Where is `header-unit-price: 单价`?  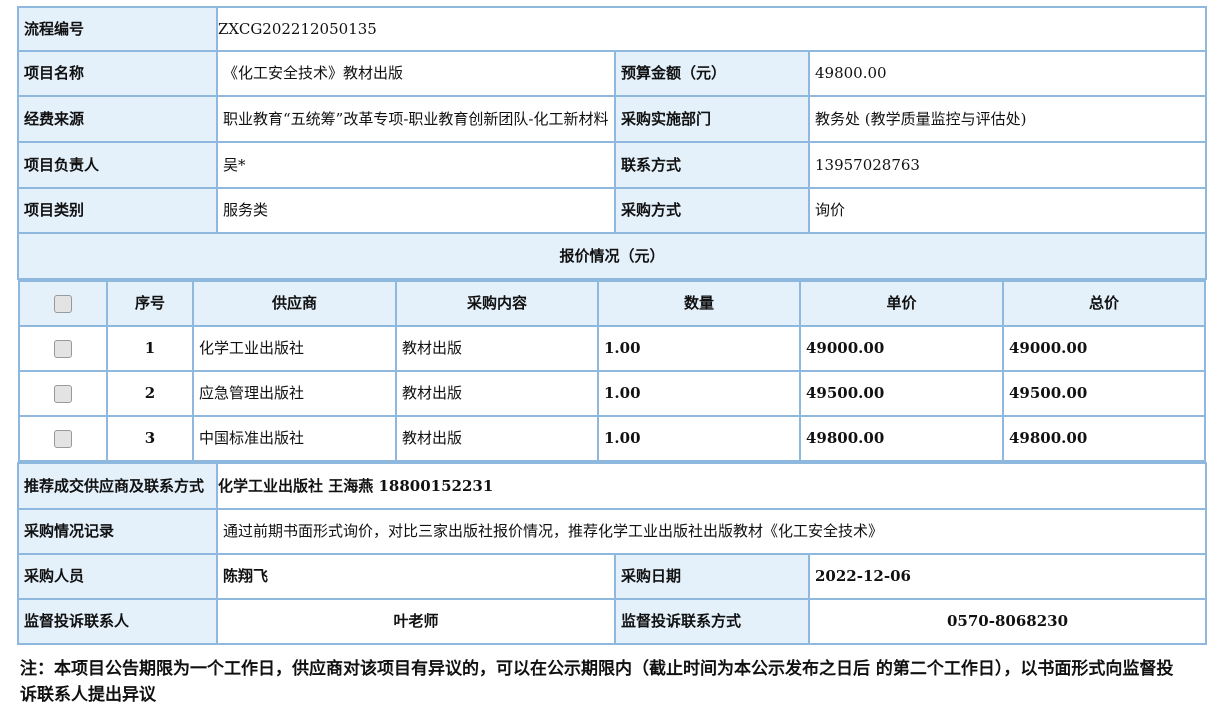
header-unit-price: 单价 is located at coordinates (901, 303).